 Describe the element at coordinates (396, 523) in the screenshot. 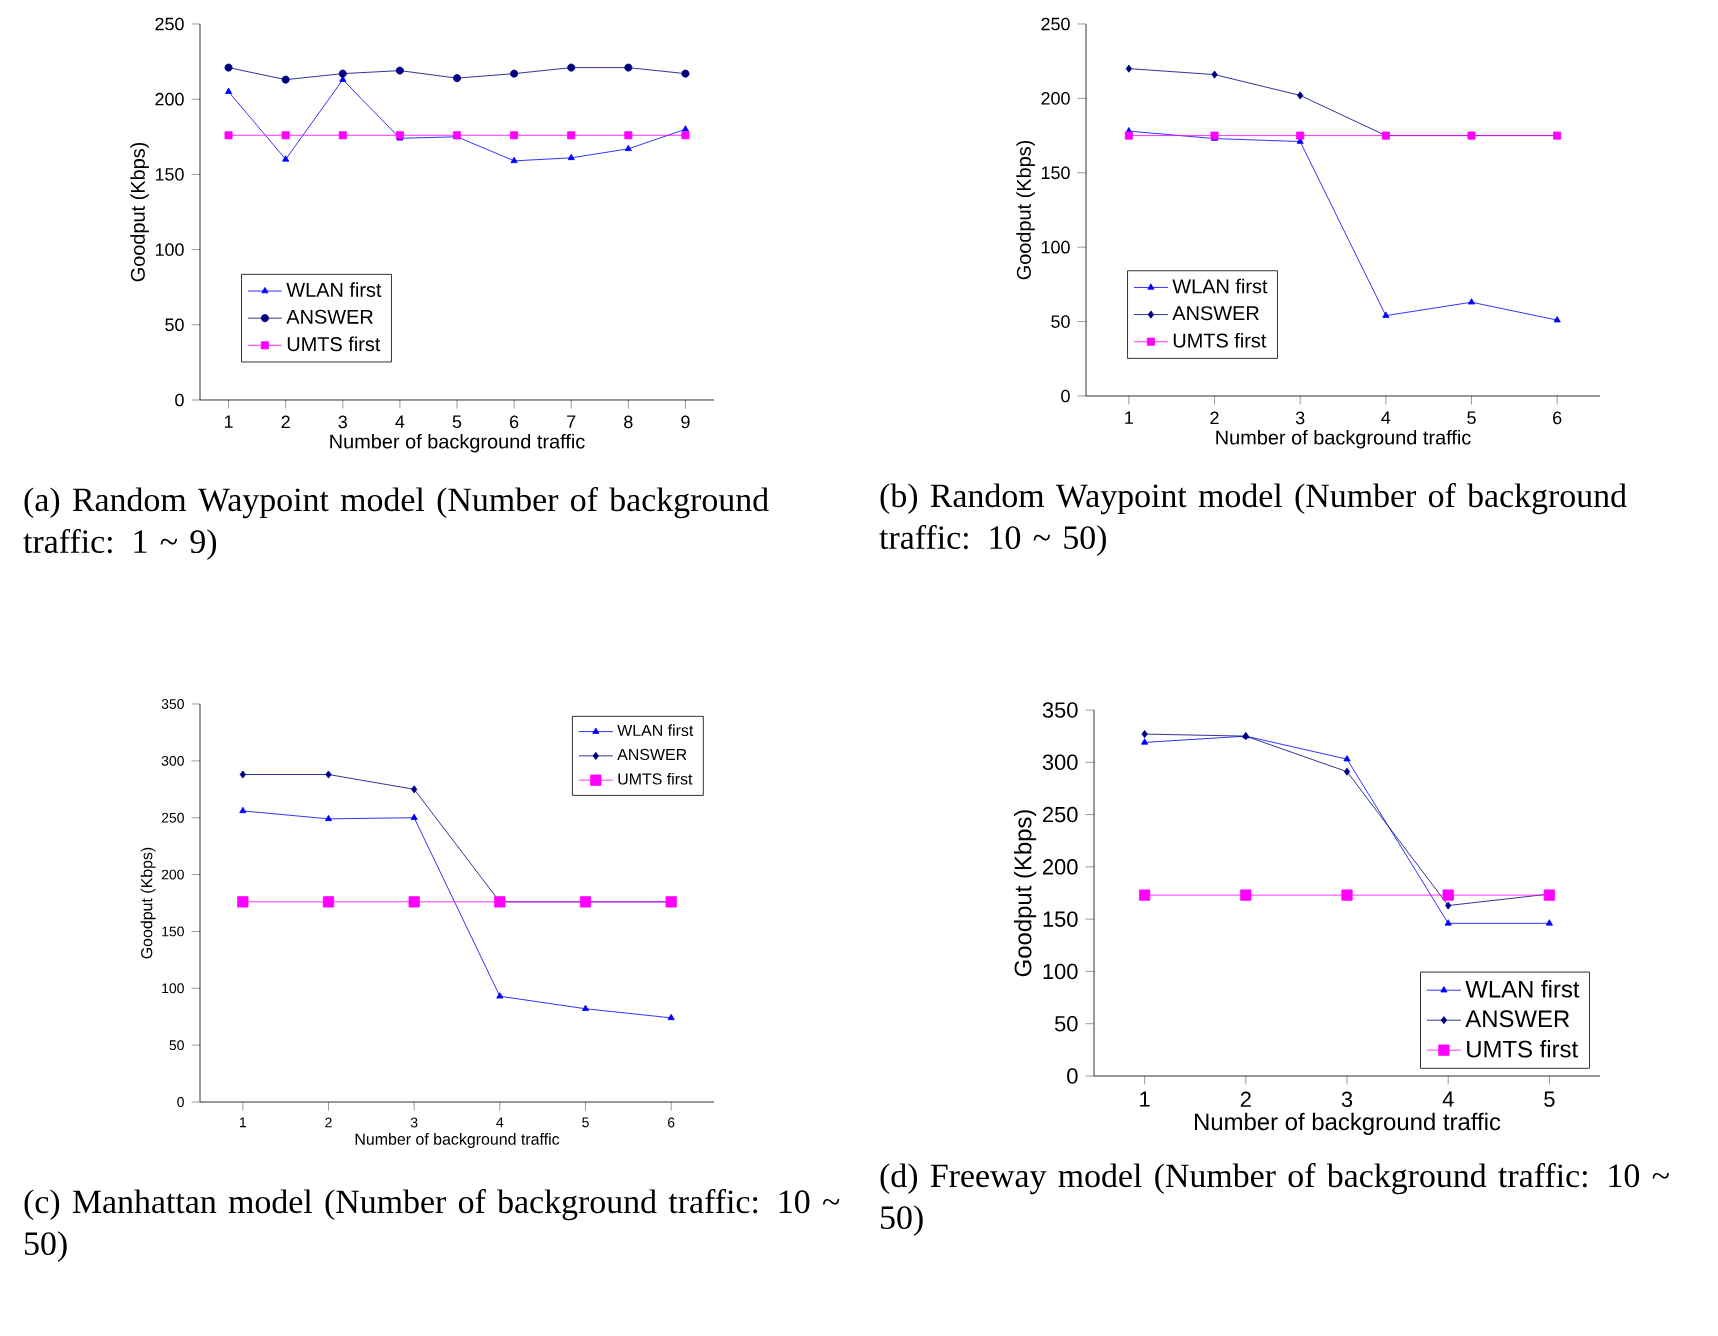

I see `text: (a) Random Waypoint model (Number of background traffic: 1 ~ 9)` at that location.